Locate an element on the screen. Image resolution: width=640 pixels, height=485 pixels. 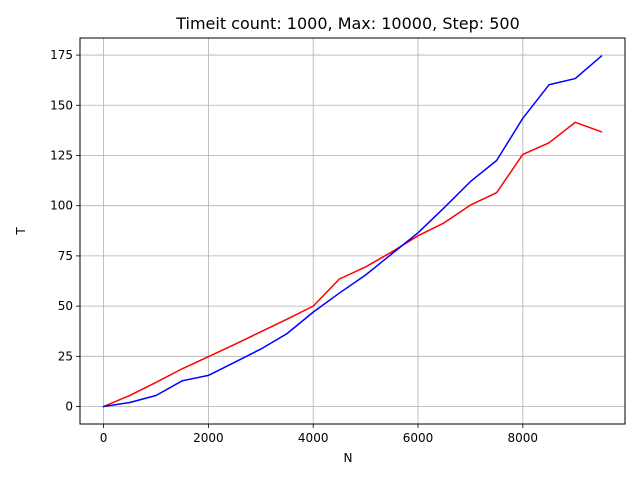
x-tick-label: 6000 is located at coordinates (418, 438).